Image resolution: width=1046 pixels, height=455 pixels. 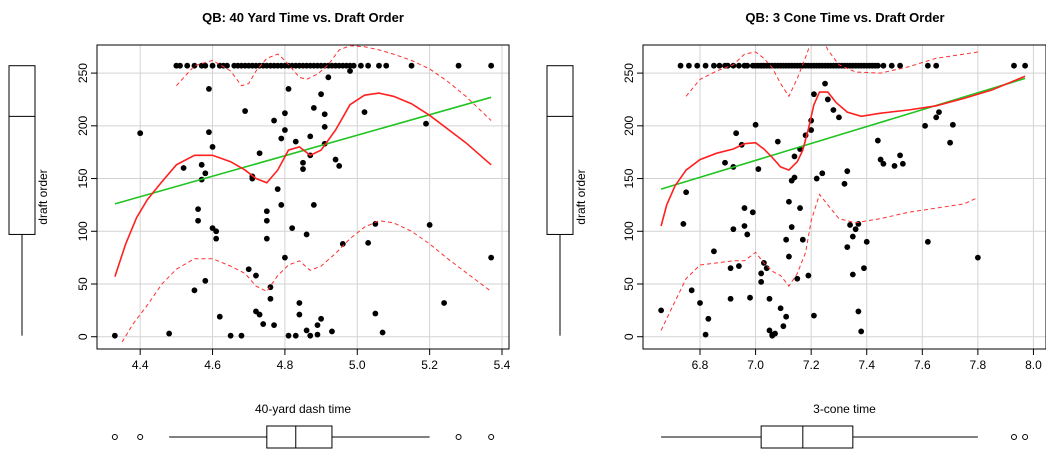 What do you see at coordinates (140, 365) in the screenshot?
I see `x-tick-label: 4.4` at bounding box center [140, 365].